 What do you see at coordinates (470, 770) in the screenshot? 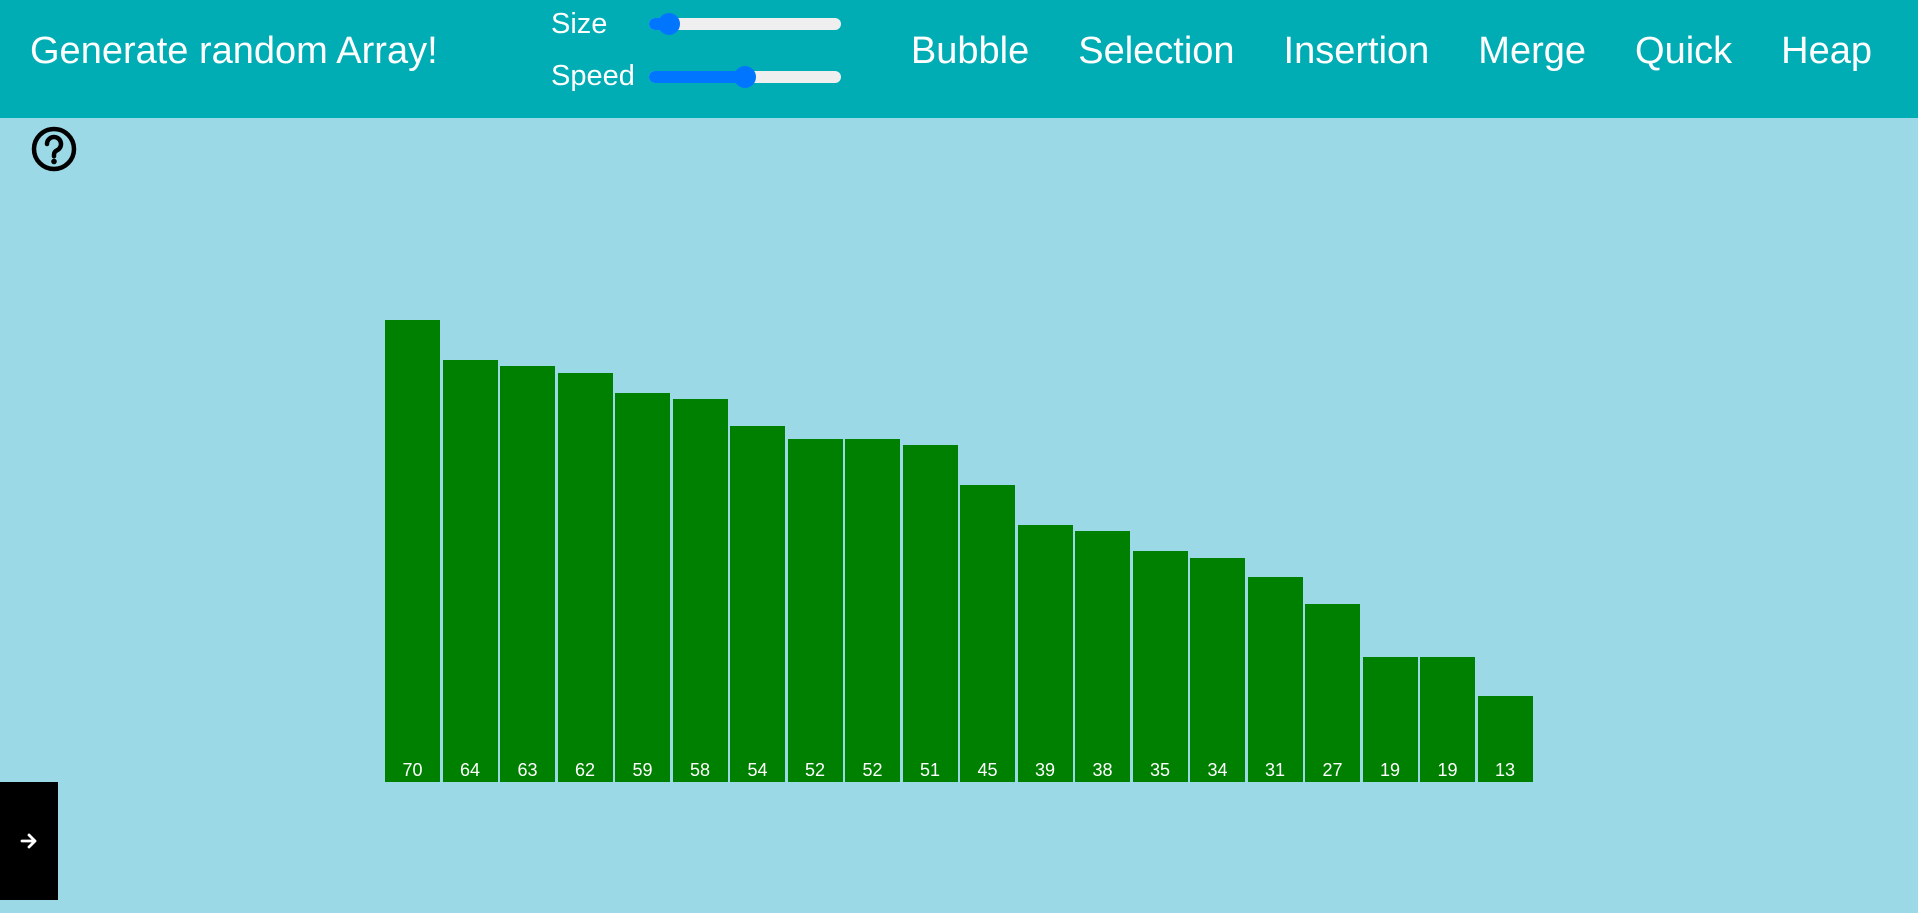
I see `bar-value-label: 64` at bounding box center [470, 770].